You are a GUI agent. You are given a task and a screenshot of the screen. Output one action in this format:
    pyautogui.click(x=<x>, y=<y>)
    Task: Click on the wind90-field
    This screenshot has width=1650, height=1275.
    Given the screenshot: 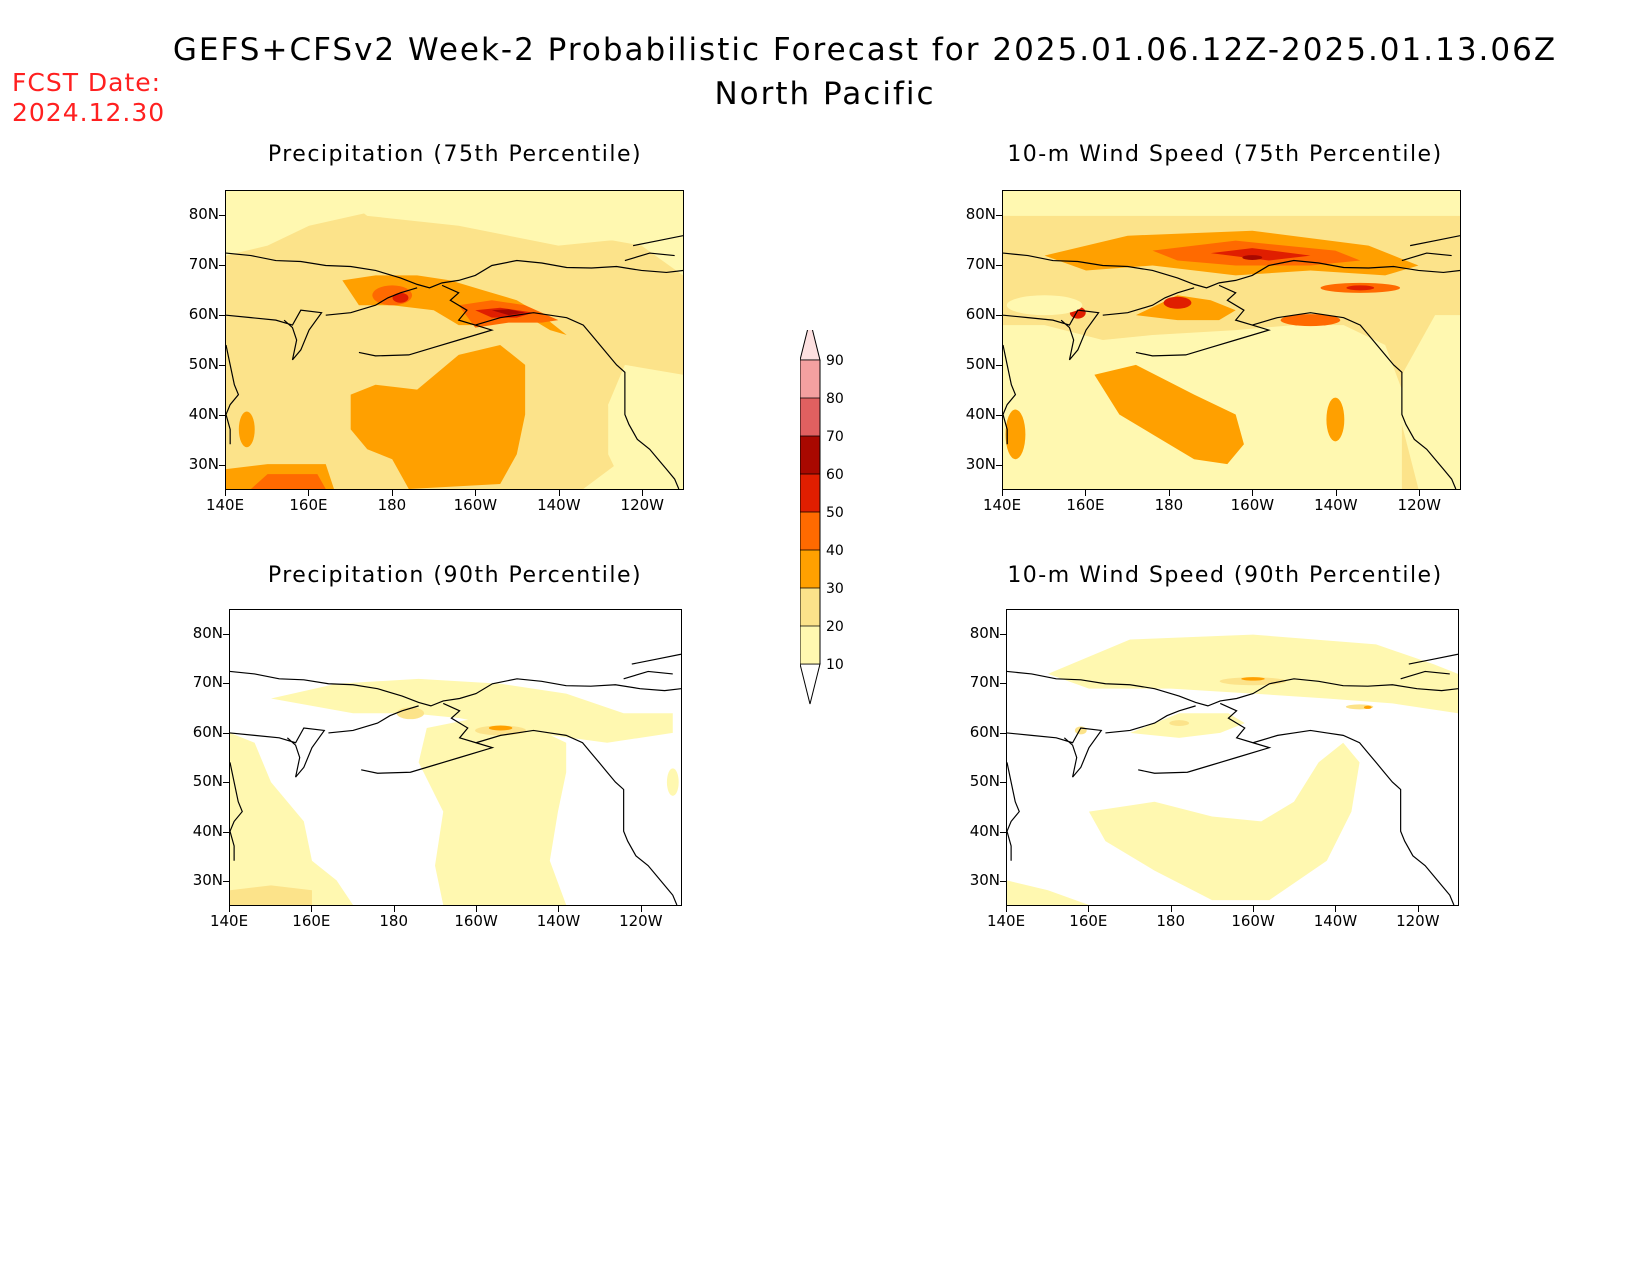 What is the action you would take?
    pyautogui.click(x=1232, y=769)
    